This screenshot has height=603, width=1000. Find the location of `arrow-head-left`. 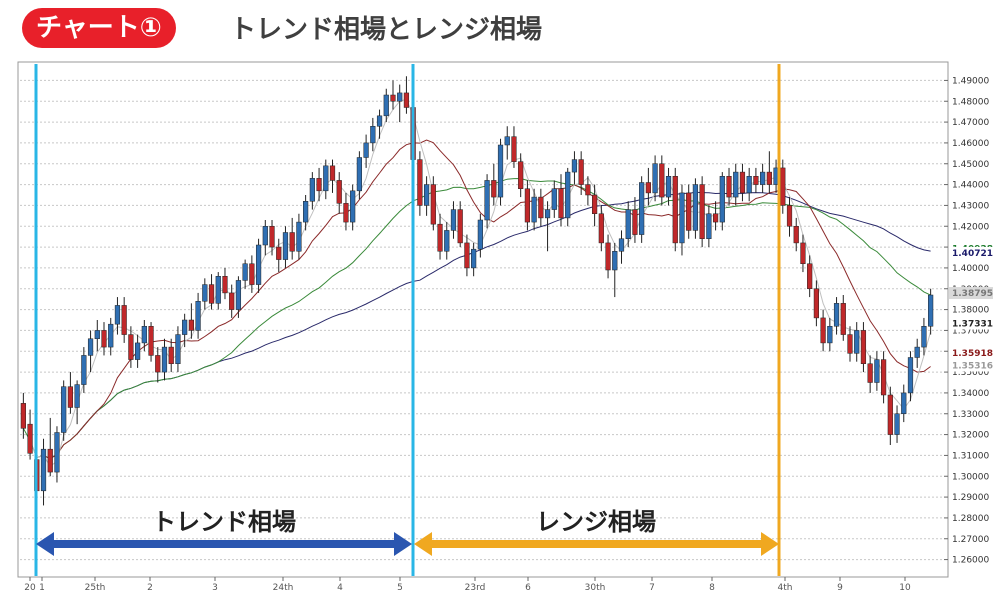

arrow-head-left is located at coordinates (423, 544).